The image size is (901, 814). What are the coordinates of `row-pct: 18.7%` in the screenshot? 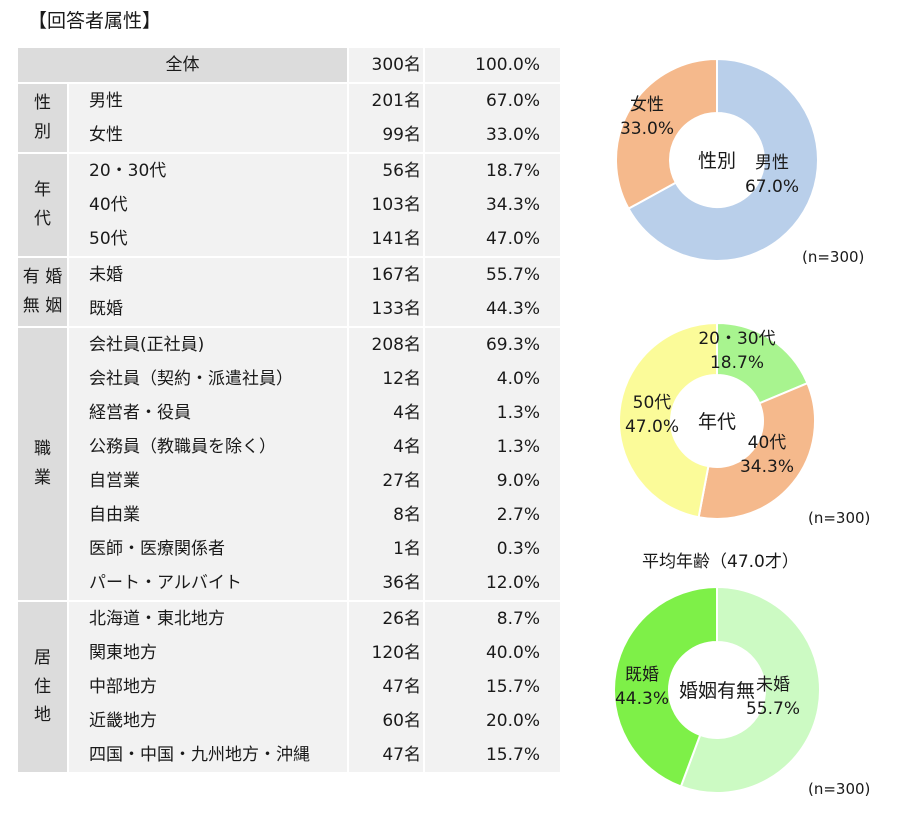 It's located at (492, 170).